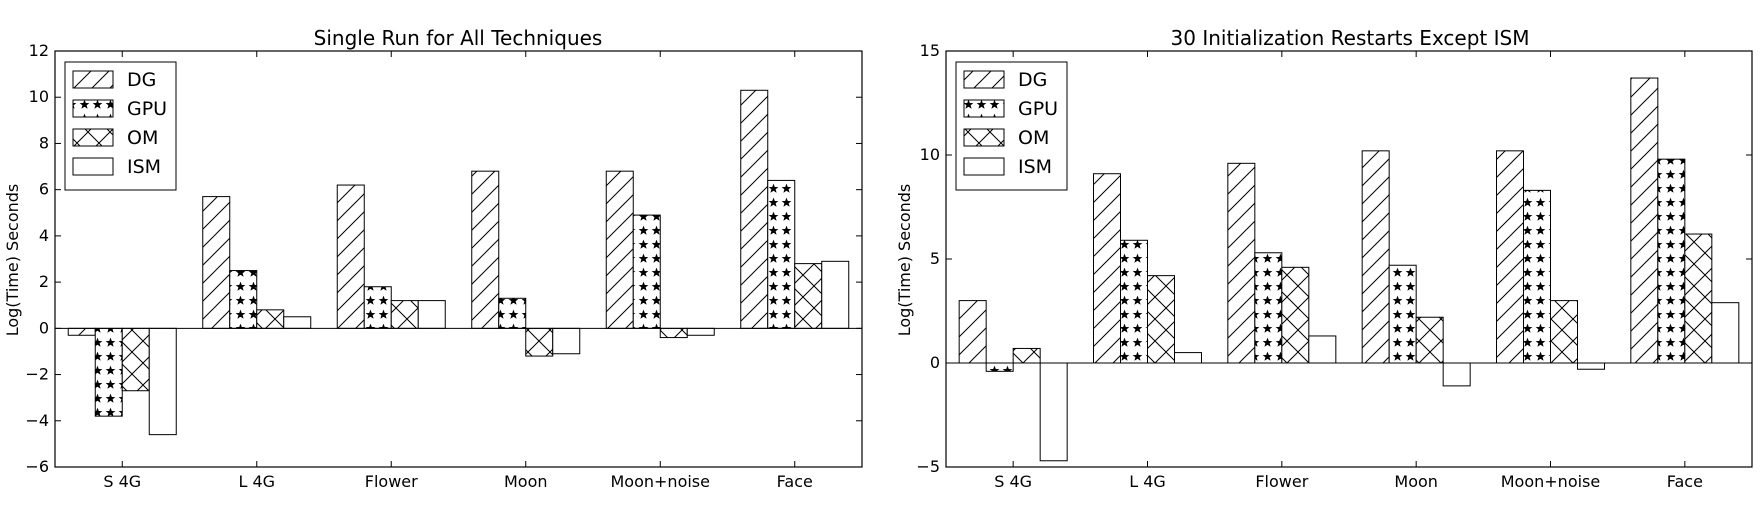  I want to click on chart-title: 30 Initialization Restarts Except ISM, so click(1350, 38).